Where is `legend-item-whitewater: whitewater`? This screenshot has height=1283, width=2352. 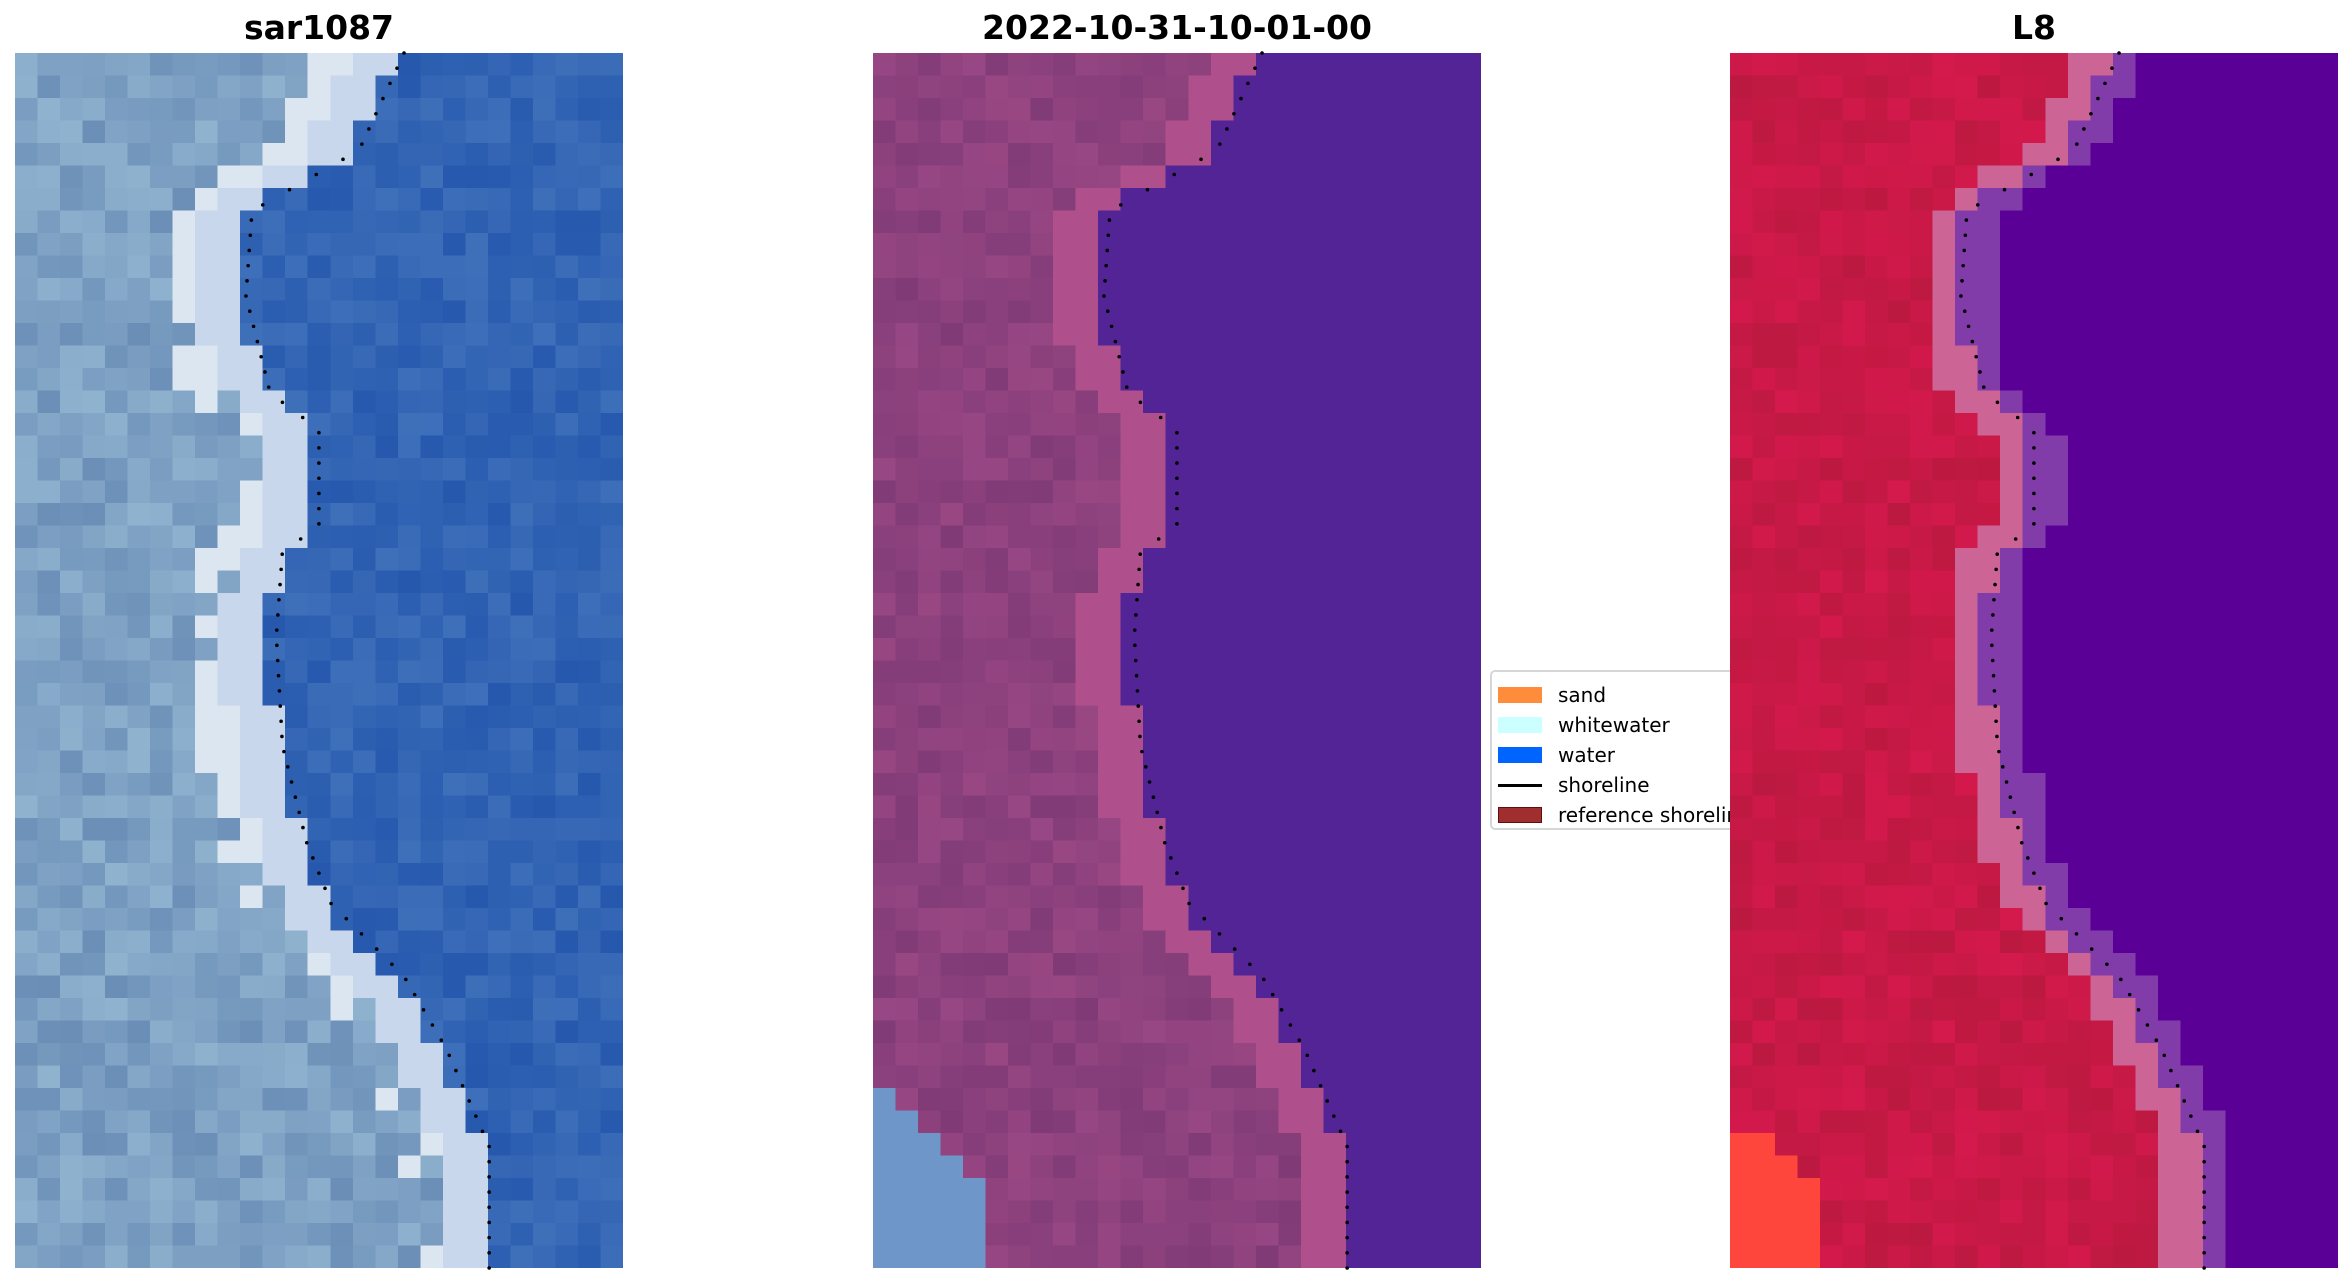
legend-item-whitewater: whitewater is located at coordinates (1623, 725).